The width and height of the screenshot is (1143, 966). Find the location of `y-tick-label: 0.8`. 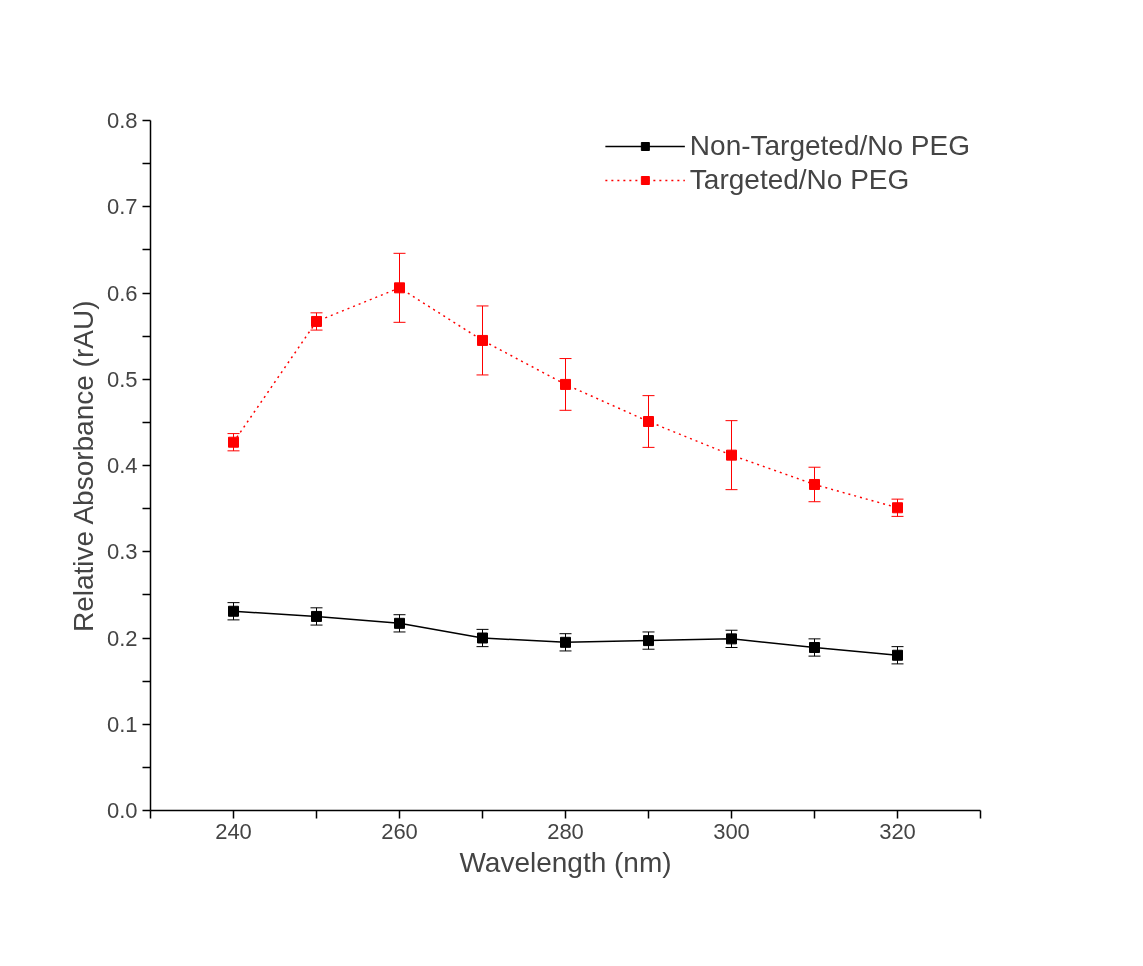

y-tick-label: 0.8 is located at coordinates (122, 120).